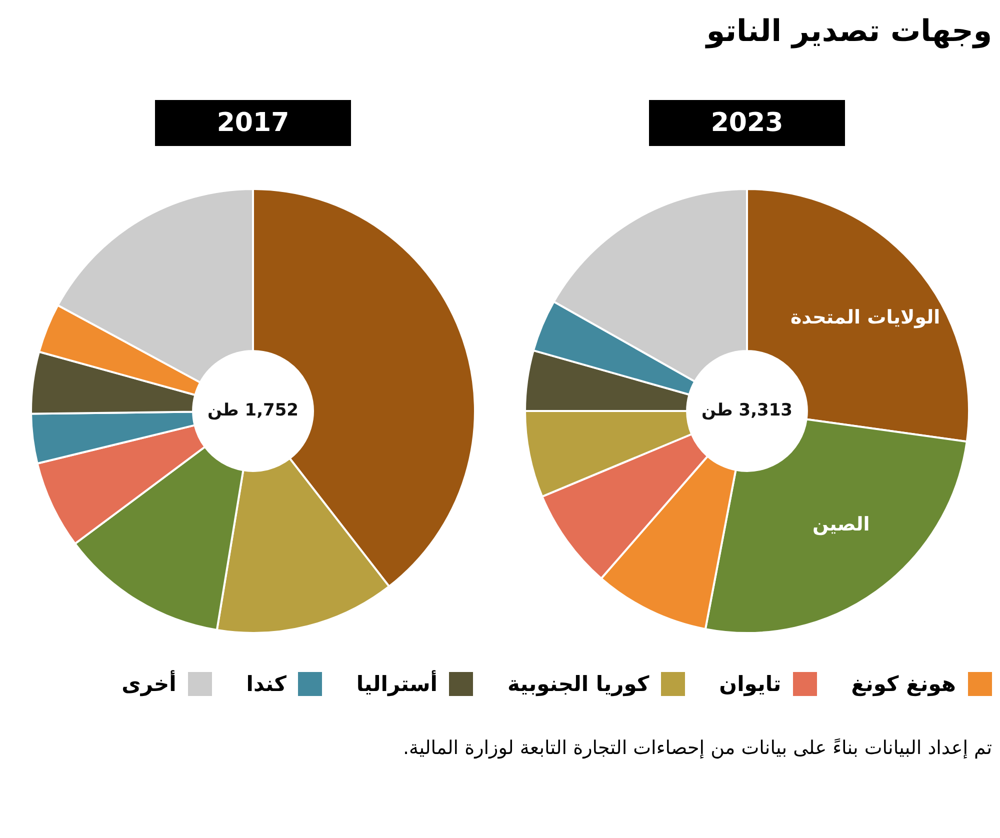  Describe the element at coordinates (397, 684) in the screenshot. I see `legend-label: أستراليا` at that location.